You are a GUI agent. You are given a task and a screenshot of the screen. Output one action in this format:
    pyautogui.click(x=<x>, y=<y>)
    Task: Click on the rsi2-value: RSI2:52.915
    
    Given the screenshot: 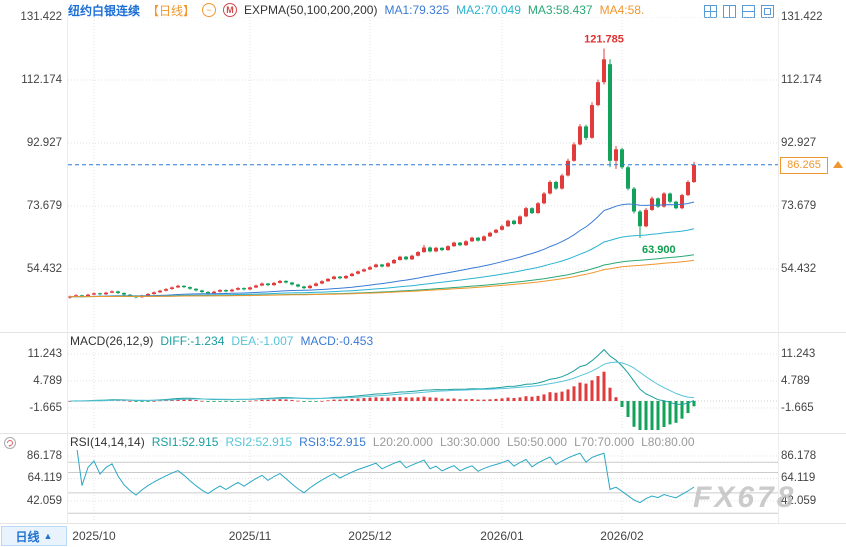 What is the action you would take?
    pyautogui.click(x=259, y=442)
    